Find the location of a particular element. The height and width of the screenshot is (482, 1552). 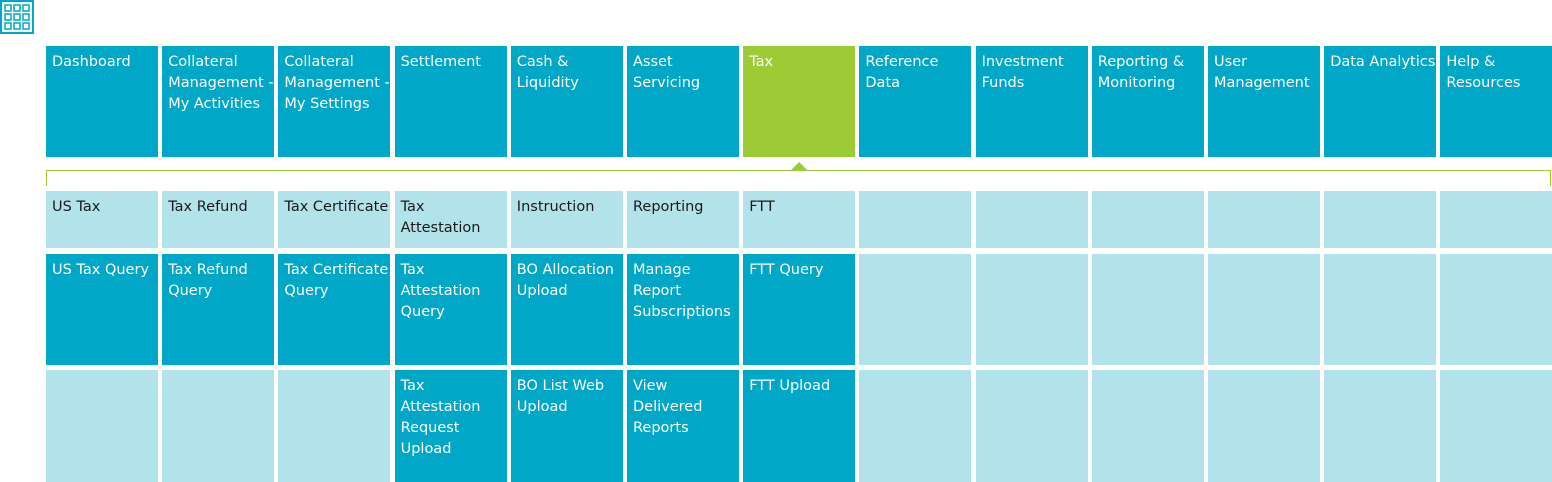

menu-tab: Reporting & Monitoring is located at coordinates (1147, 101).